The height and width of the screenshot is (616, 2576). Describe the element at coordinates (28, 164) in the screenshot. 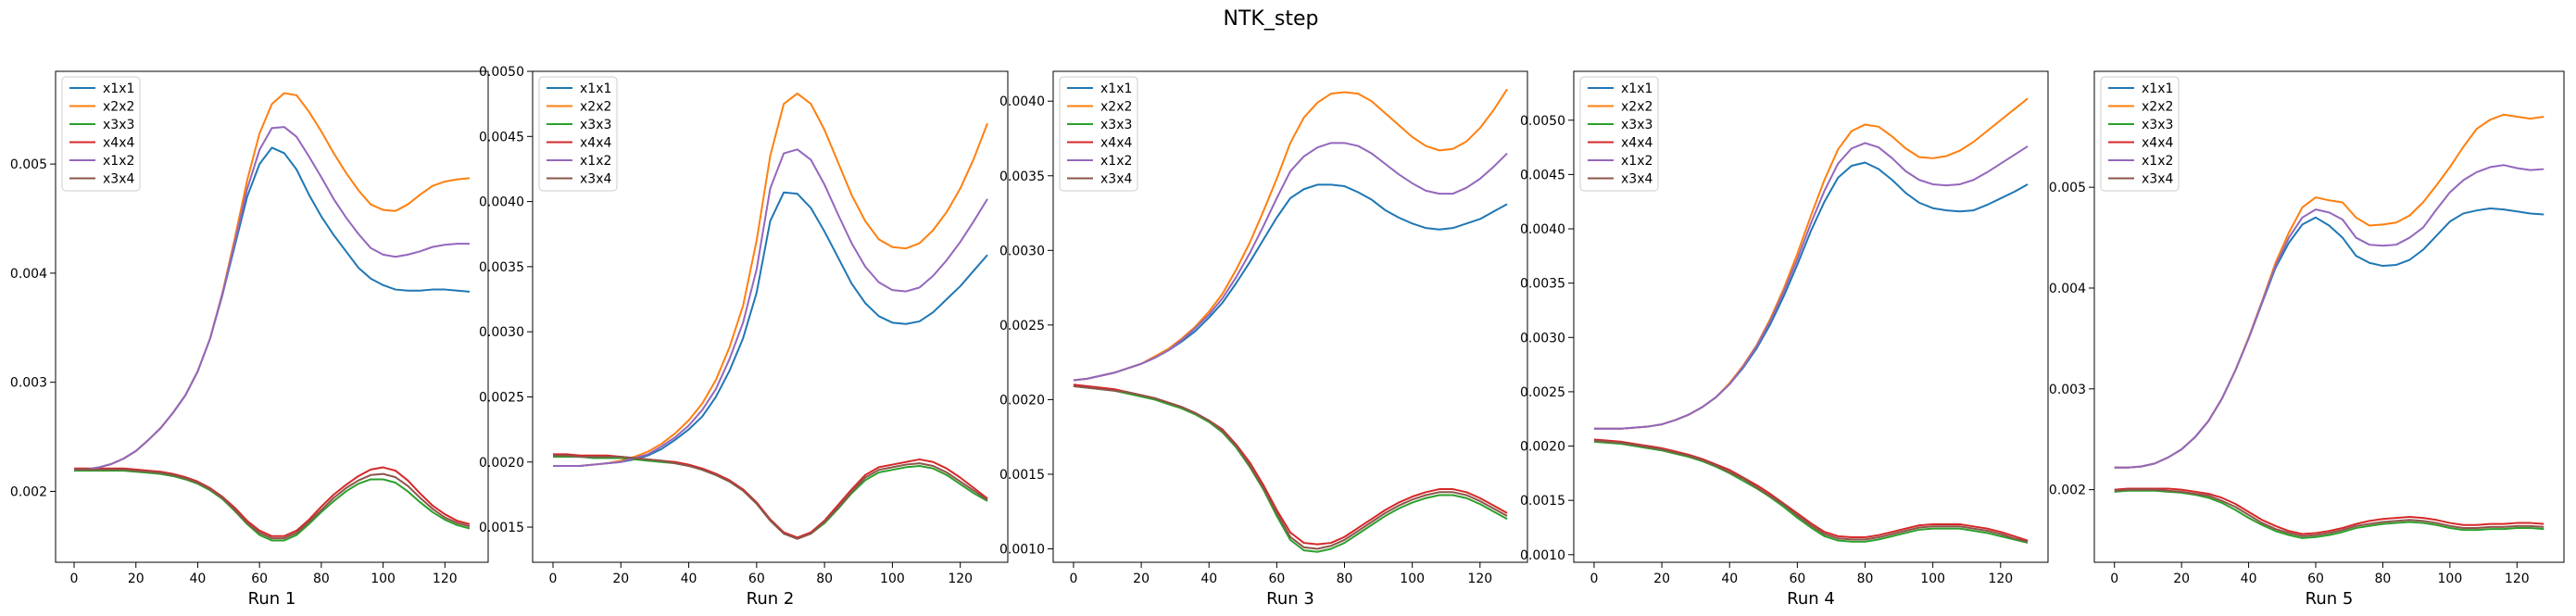

I see `y-tick-label: 0.005` at that location.